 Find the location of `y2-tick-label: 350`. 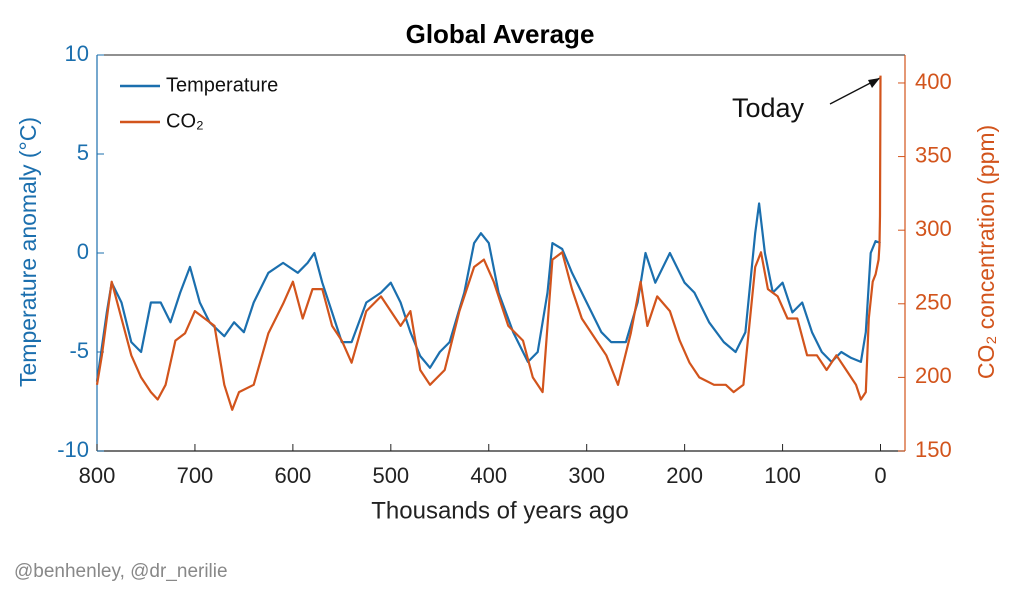

y2-tick-label: 350 is located at coordinates (933, 154).